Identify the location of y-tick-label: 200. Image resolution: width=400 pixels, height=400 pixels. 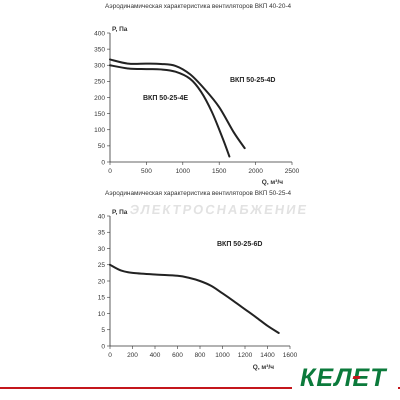
(99, 98).